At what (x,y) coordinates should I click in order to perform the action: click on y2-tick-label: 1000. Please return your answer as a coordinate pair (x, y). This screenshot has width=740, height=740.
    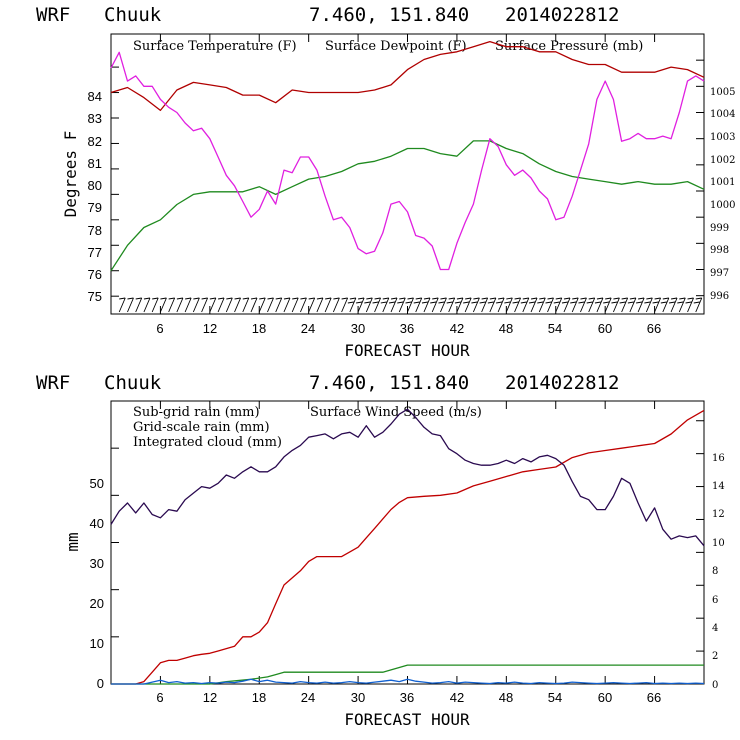
    Looking at the image, I should click on (722, 205).